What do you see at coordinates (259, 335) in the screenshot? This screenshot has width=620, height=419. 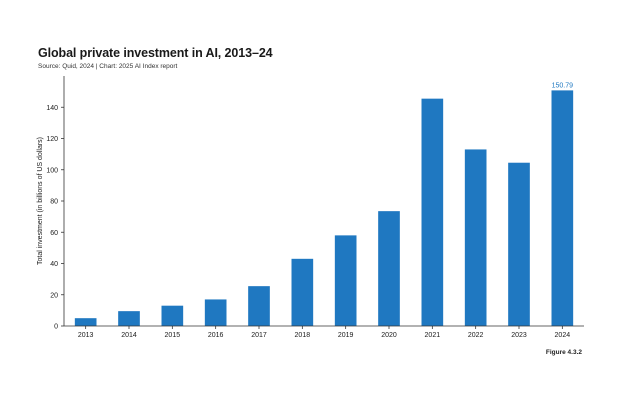 I see `x-tick-label: 2017` at bounding box center [259, 335].